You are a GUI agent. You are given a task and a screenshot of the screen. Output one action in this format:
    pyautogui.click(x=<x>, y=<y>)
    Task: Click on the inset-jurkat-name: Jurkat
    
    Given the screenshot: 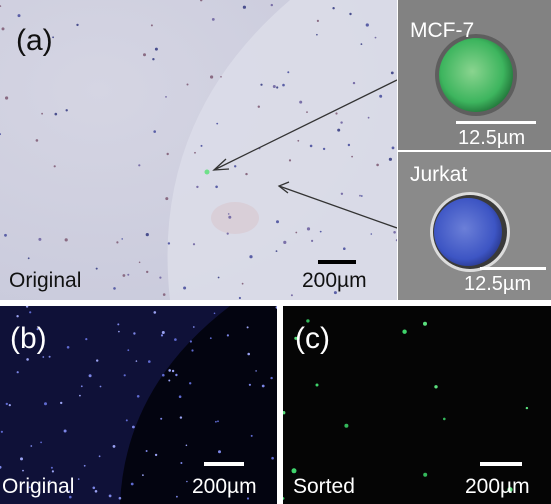 What is the action you would take?
    pyautogui.click(x=439, y=174)
    